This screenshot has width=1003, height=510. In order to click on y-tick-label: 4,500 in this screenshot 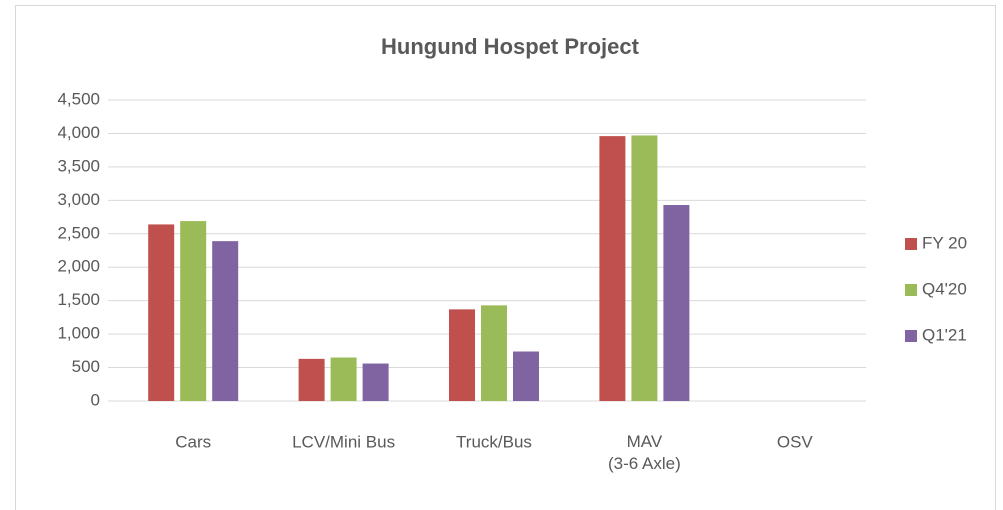, I will do `click(78, 98)`.